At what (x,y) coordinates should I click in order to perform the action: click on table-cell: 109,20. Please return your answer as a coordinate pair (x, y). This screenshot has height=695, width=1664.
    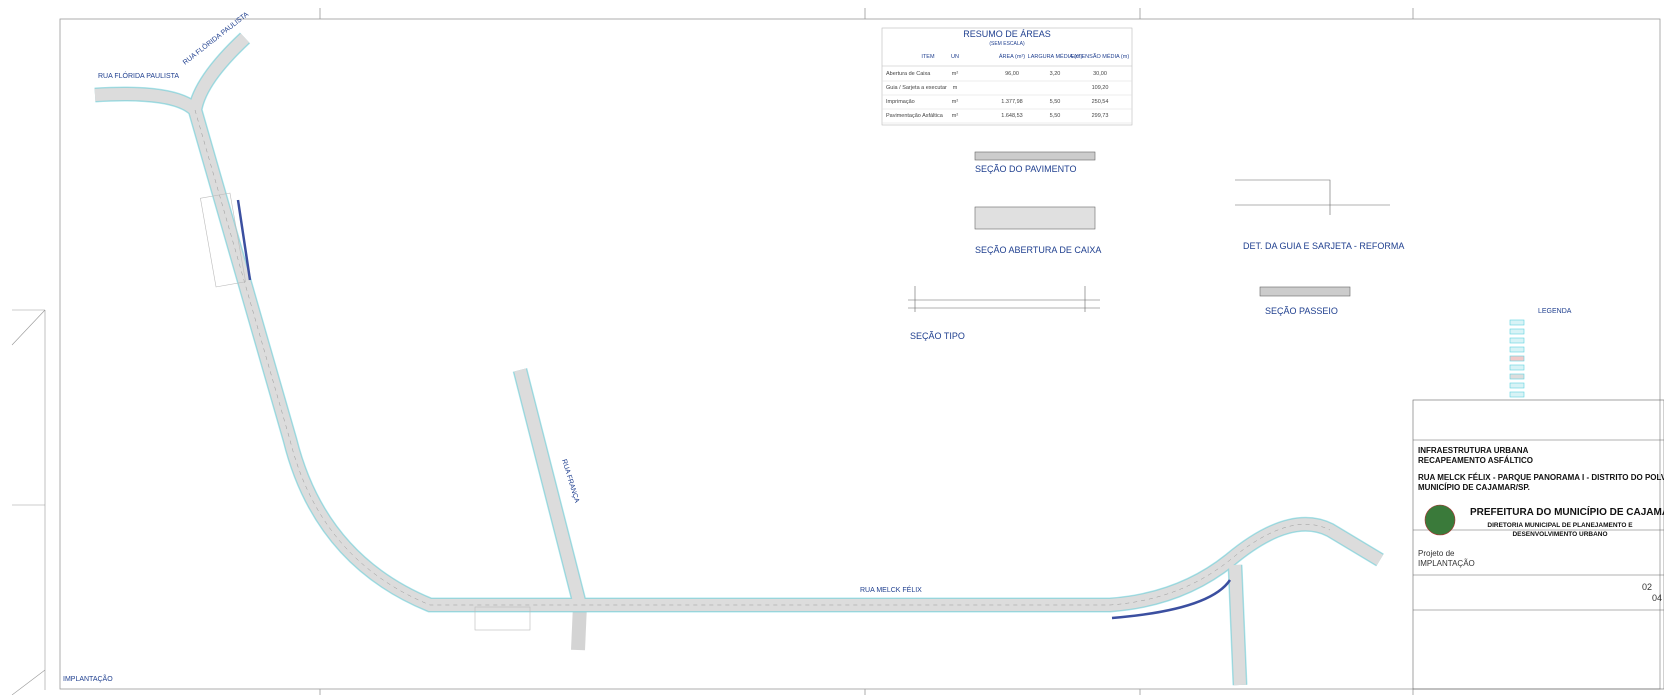
    Looking at the image, I should click on (1100, 88).